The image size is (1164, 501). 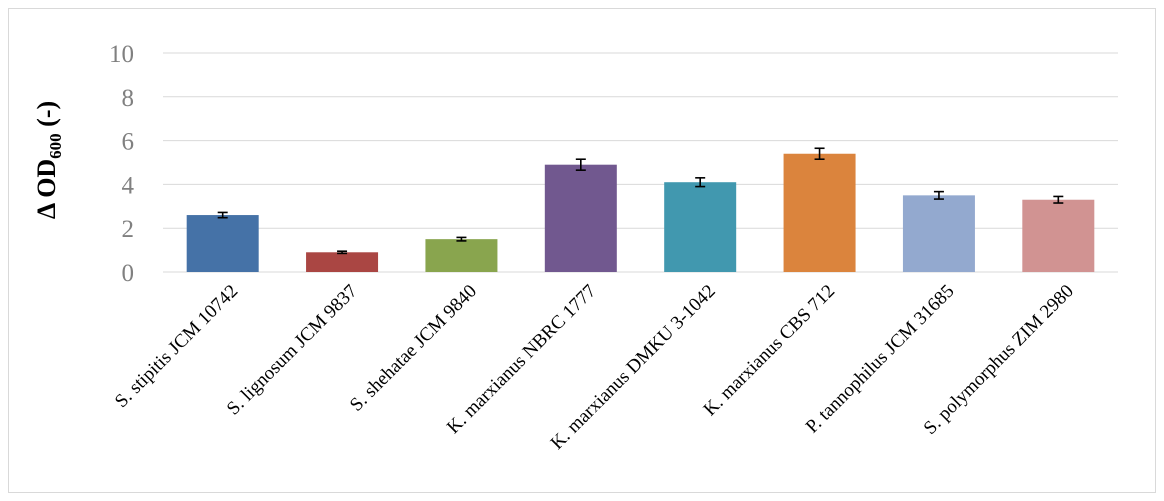 I want to click on x-tick-label: S. stipitis JCM 10742, so click(x=176, y=346).